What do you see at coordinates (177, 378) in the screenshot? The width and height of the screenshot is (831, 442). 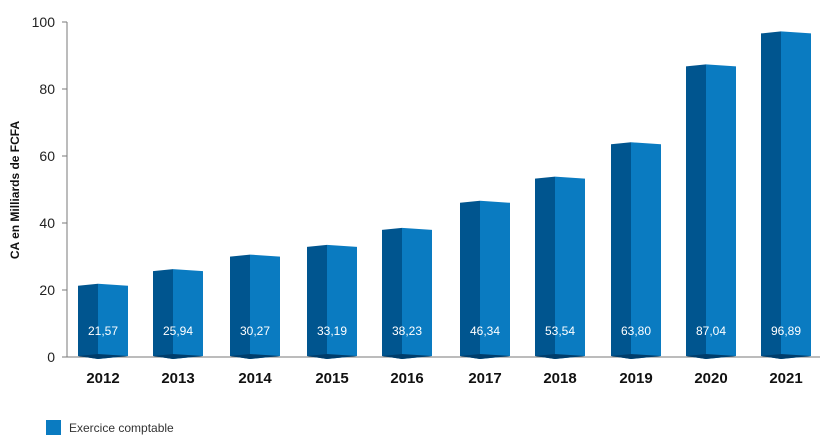 I see `x-tick-label: 2013` at bounding box center [177, 378].